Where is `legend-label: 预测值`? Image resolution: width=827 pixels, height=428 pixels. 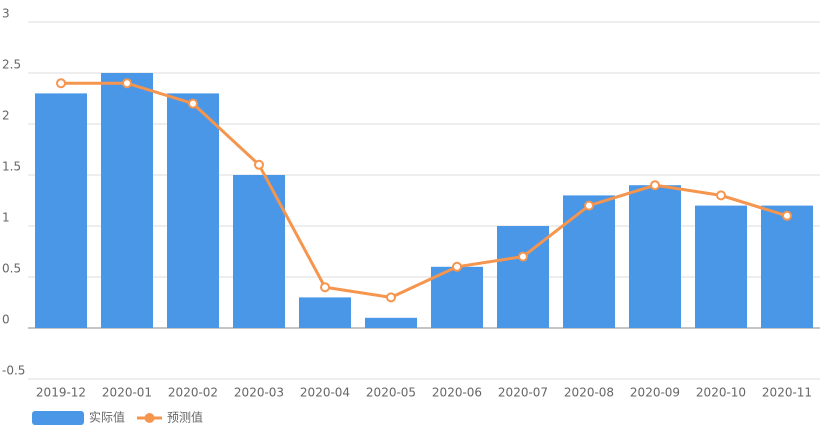 legend-label: 预测值 is located at coordinates (185, 417).